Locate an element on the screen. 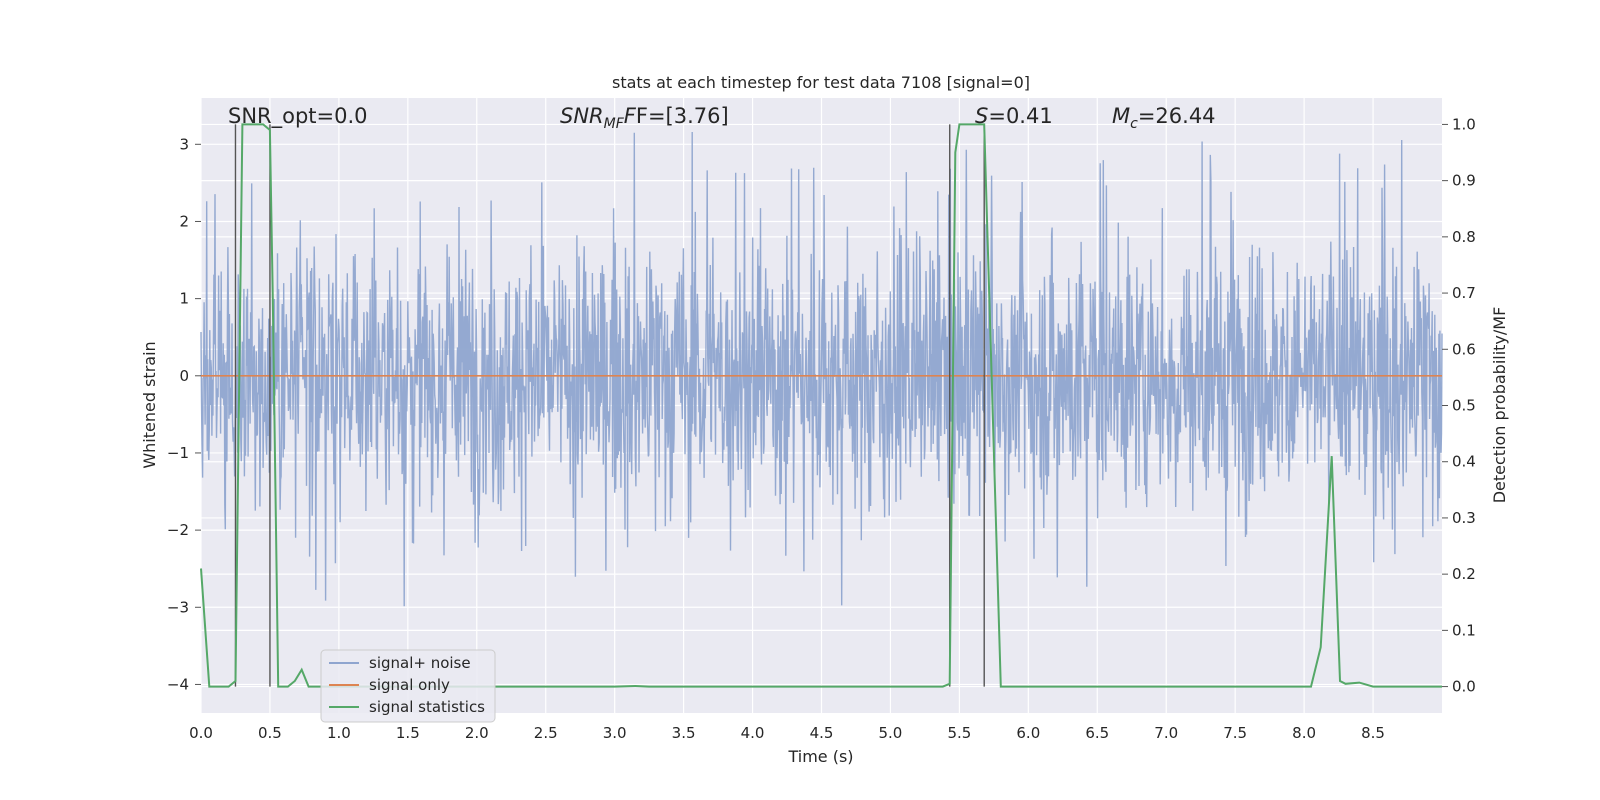 Image resolution: width=1600 pixels, height=800 pixels. right-y-tick-label: 1.0 is located at coordinates (1464, 124).